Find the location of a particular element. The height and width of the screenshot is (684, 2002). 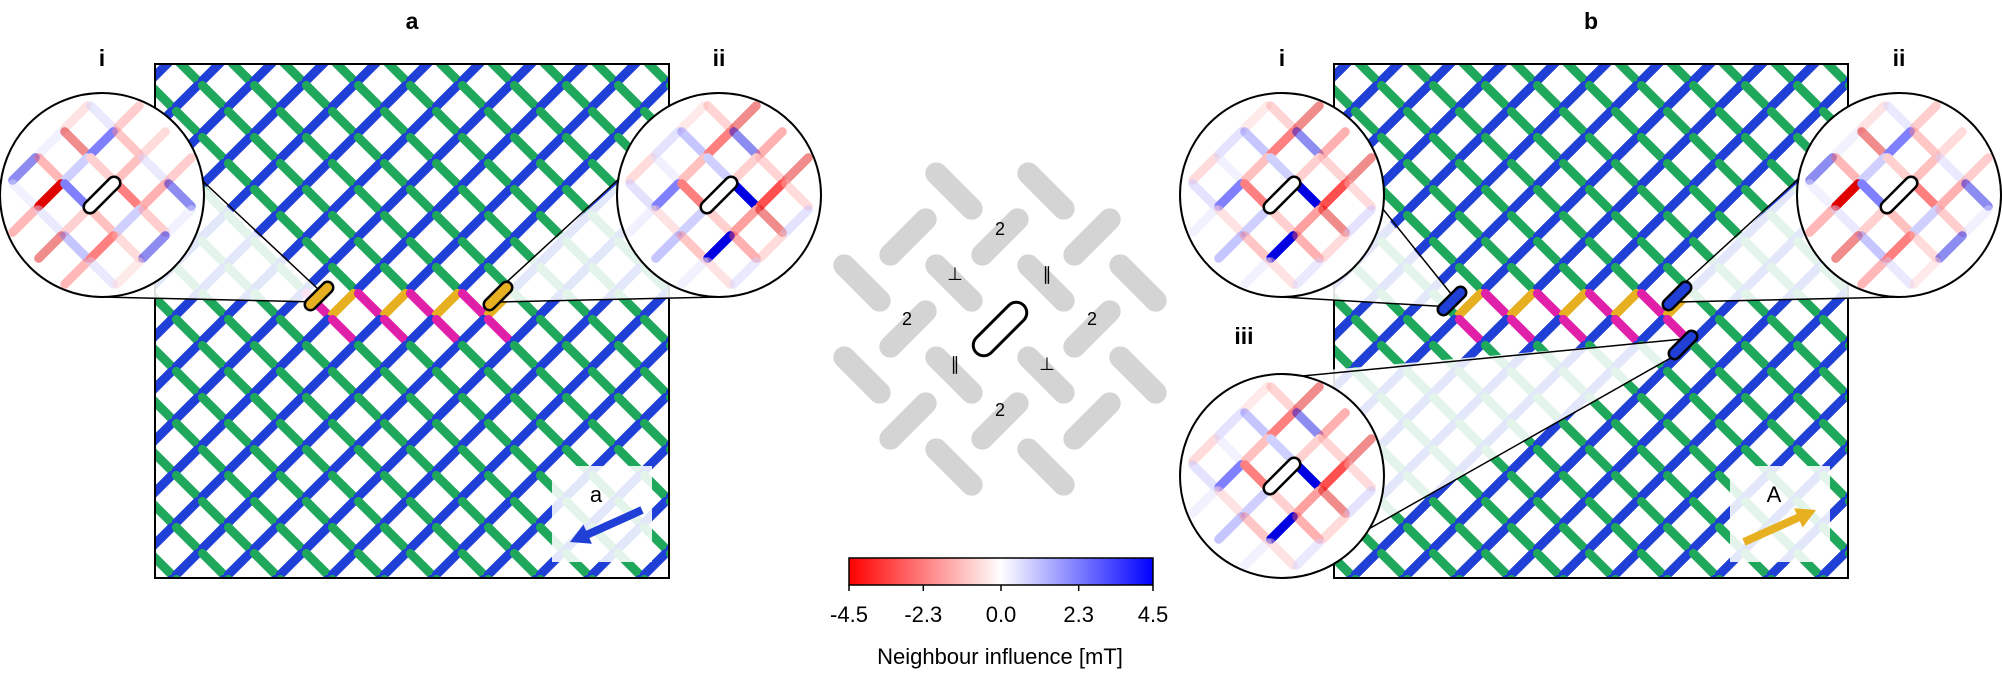

neighbour-label: ∥ is located at coordinates (1047, 274).